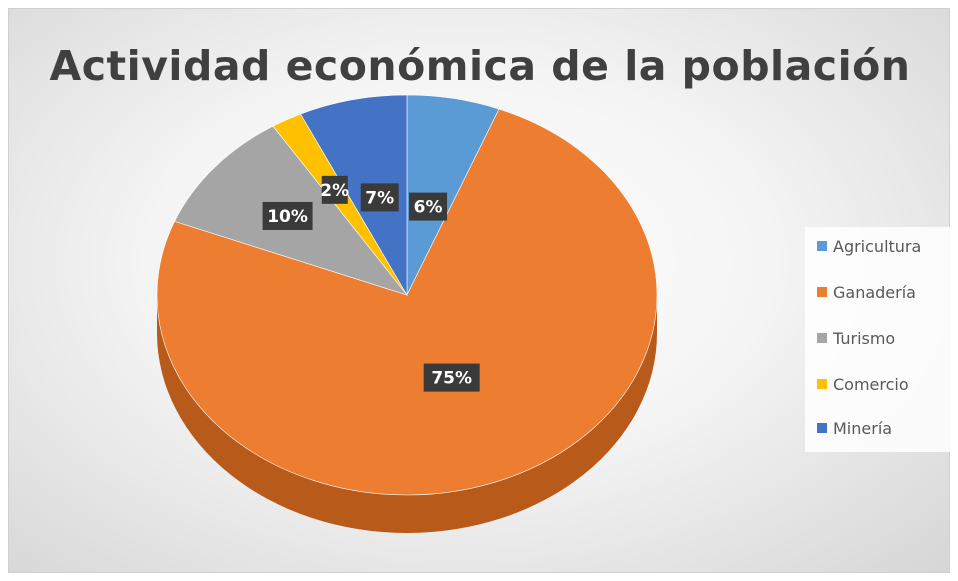  Describe the element at coordinates (822, 292) in the screenshot. I see `legend-swatch-ganaderia` at that location.